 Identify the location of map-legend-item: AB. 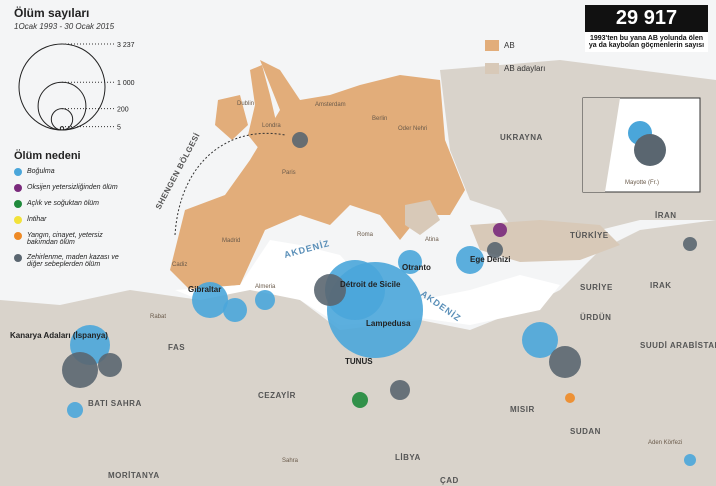
(515, 45).